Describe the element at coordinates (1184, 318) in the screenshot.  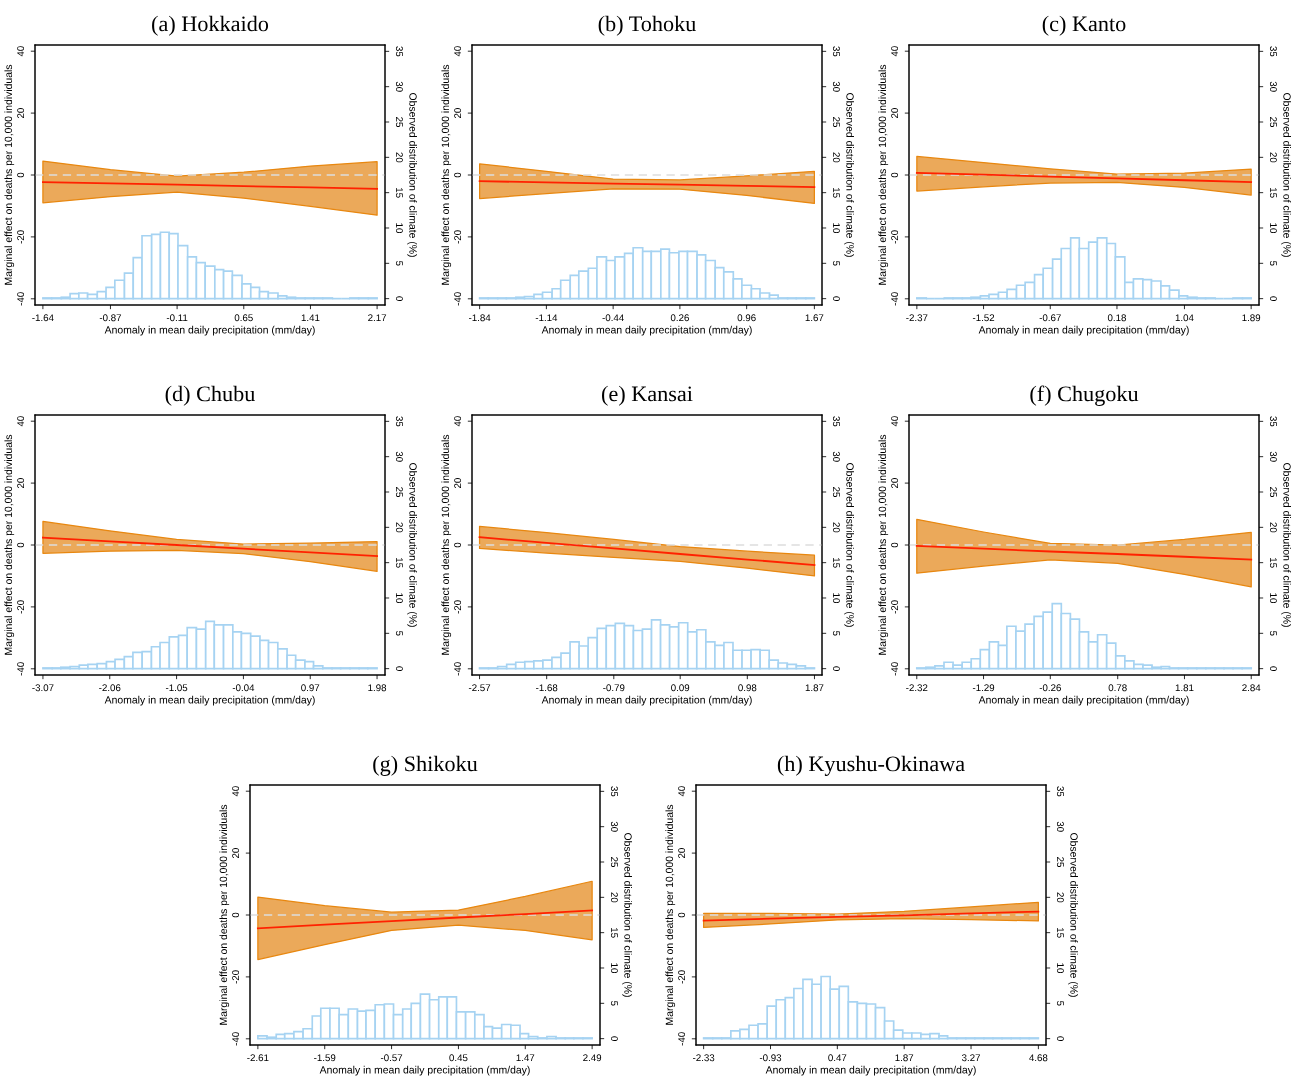
I see `x-tick-label: 1.04` at that location.